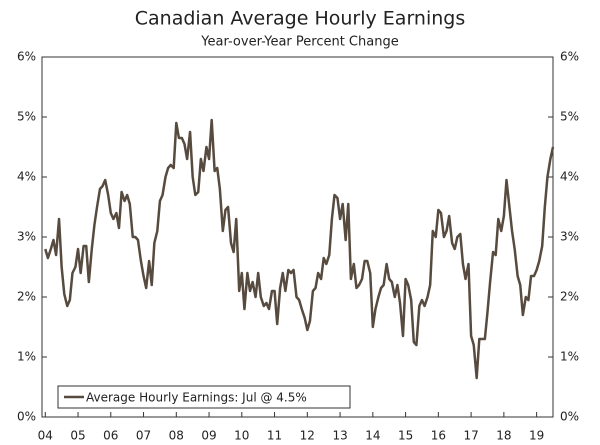  What do you see at coordinates (45, 436) in the screenshot?
I see `x-tick-label: 04` at bounding box center [45, 436].